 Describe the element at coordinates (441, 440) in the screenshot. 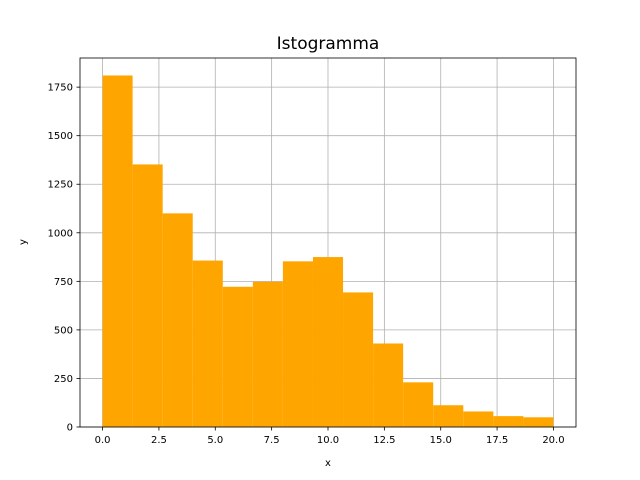

I see `x-tick-label: 15.0` at that location.